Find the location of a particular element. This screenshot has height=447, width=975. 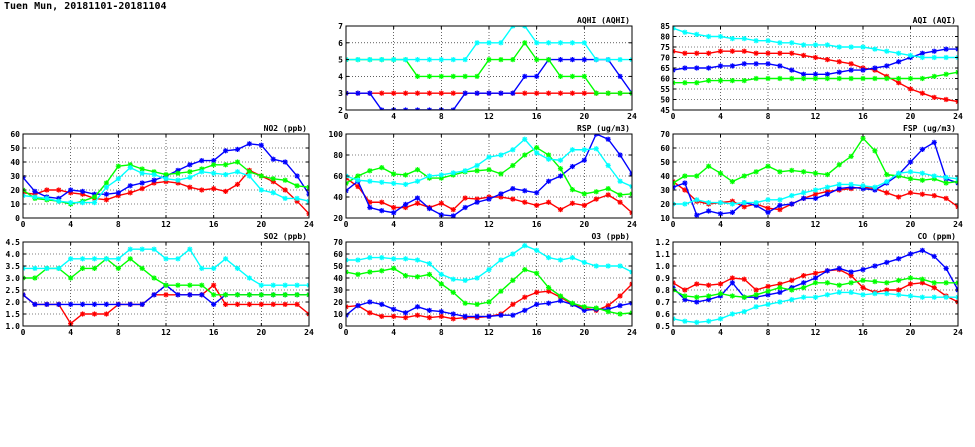

y-tick-label: 80 is located at coordinates (338, 155).